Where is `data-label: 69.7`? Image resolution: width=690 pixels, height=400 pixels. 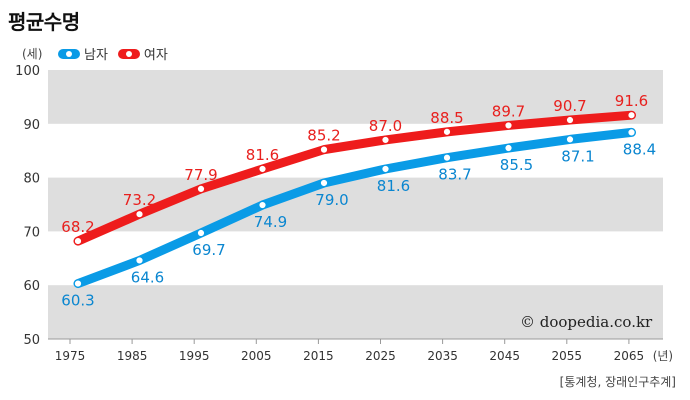
data-label: 69.7 is located at coordinates (208, 250).